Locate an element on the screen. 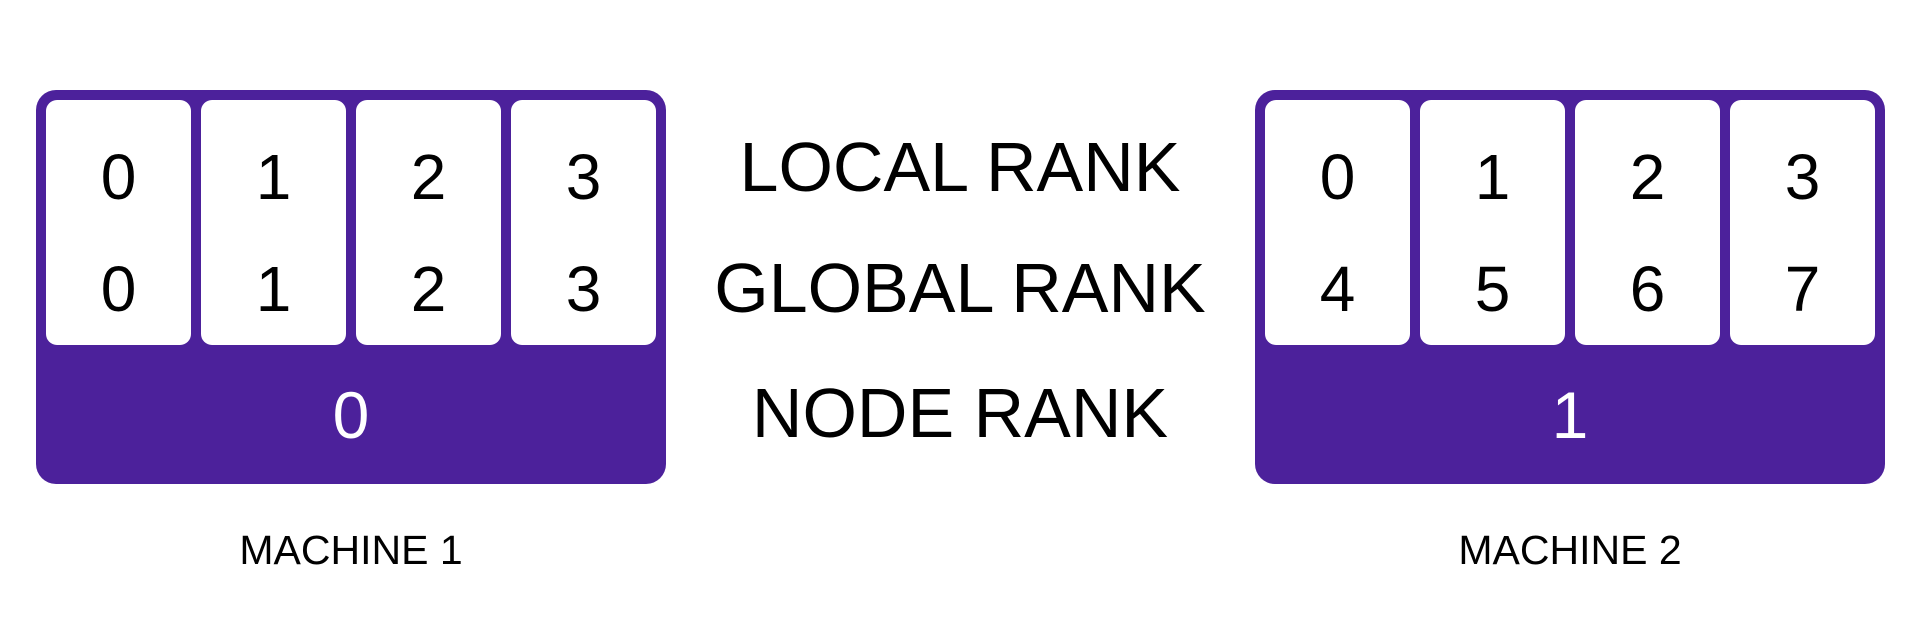 This screenshot has height=642, width=1920. machine-2-caption: MACHINE 2 is located at coordinates (1570, 550).